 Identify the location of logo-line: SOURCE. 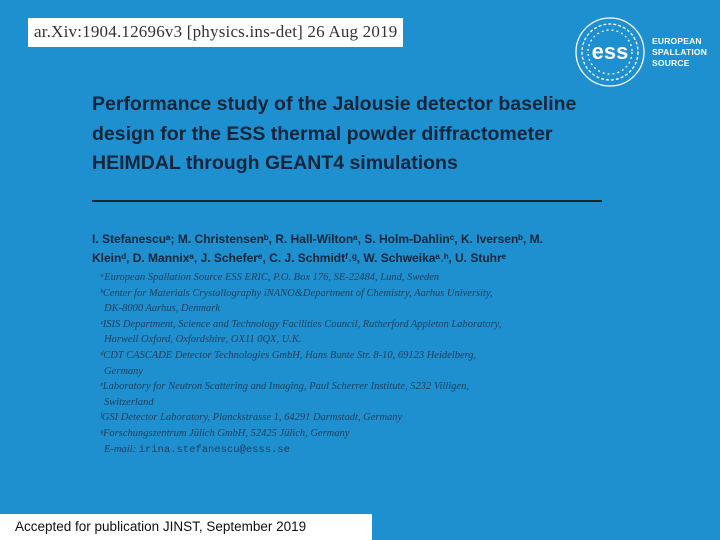
(671, 63).